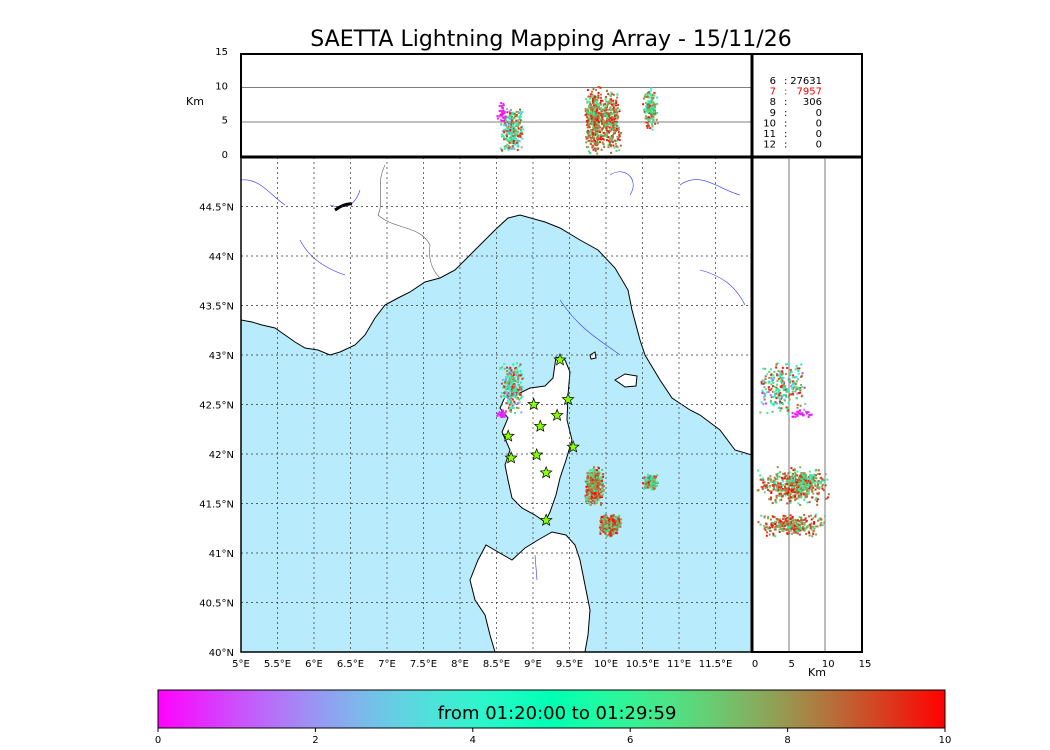 This screenshot has width=1050, height=750. Describe the element at coordinates (216, 208) in the screenshot. I see `lat-tick-label: 44.5°N` at that location.